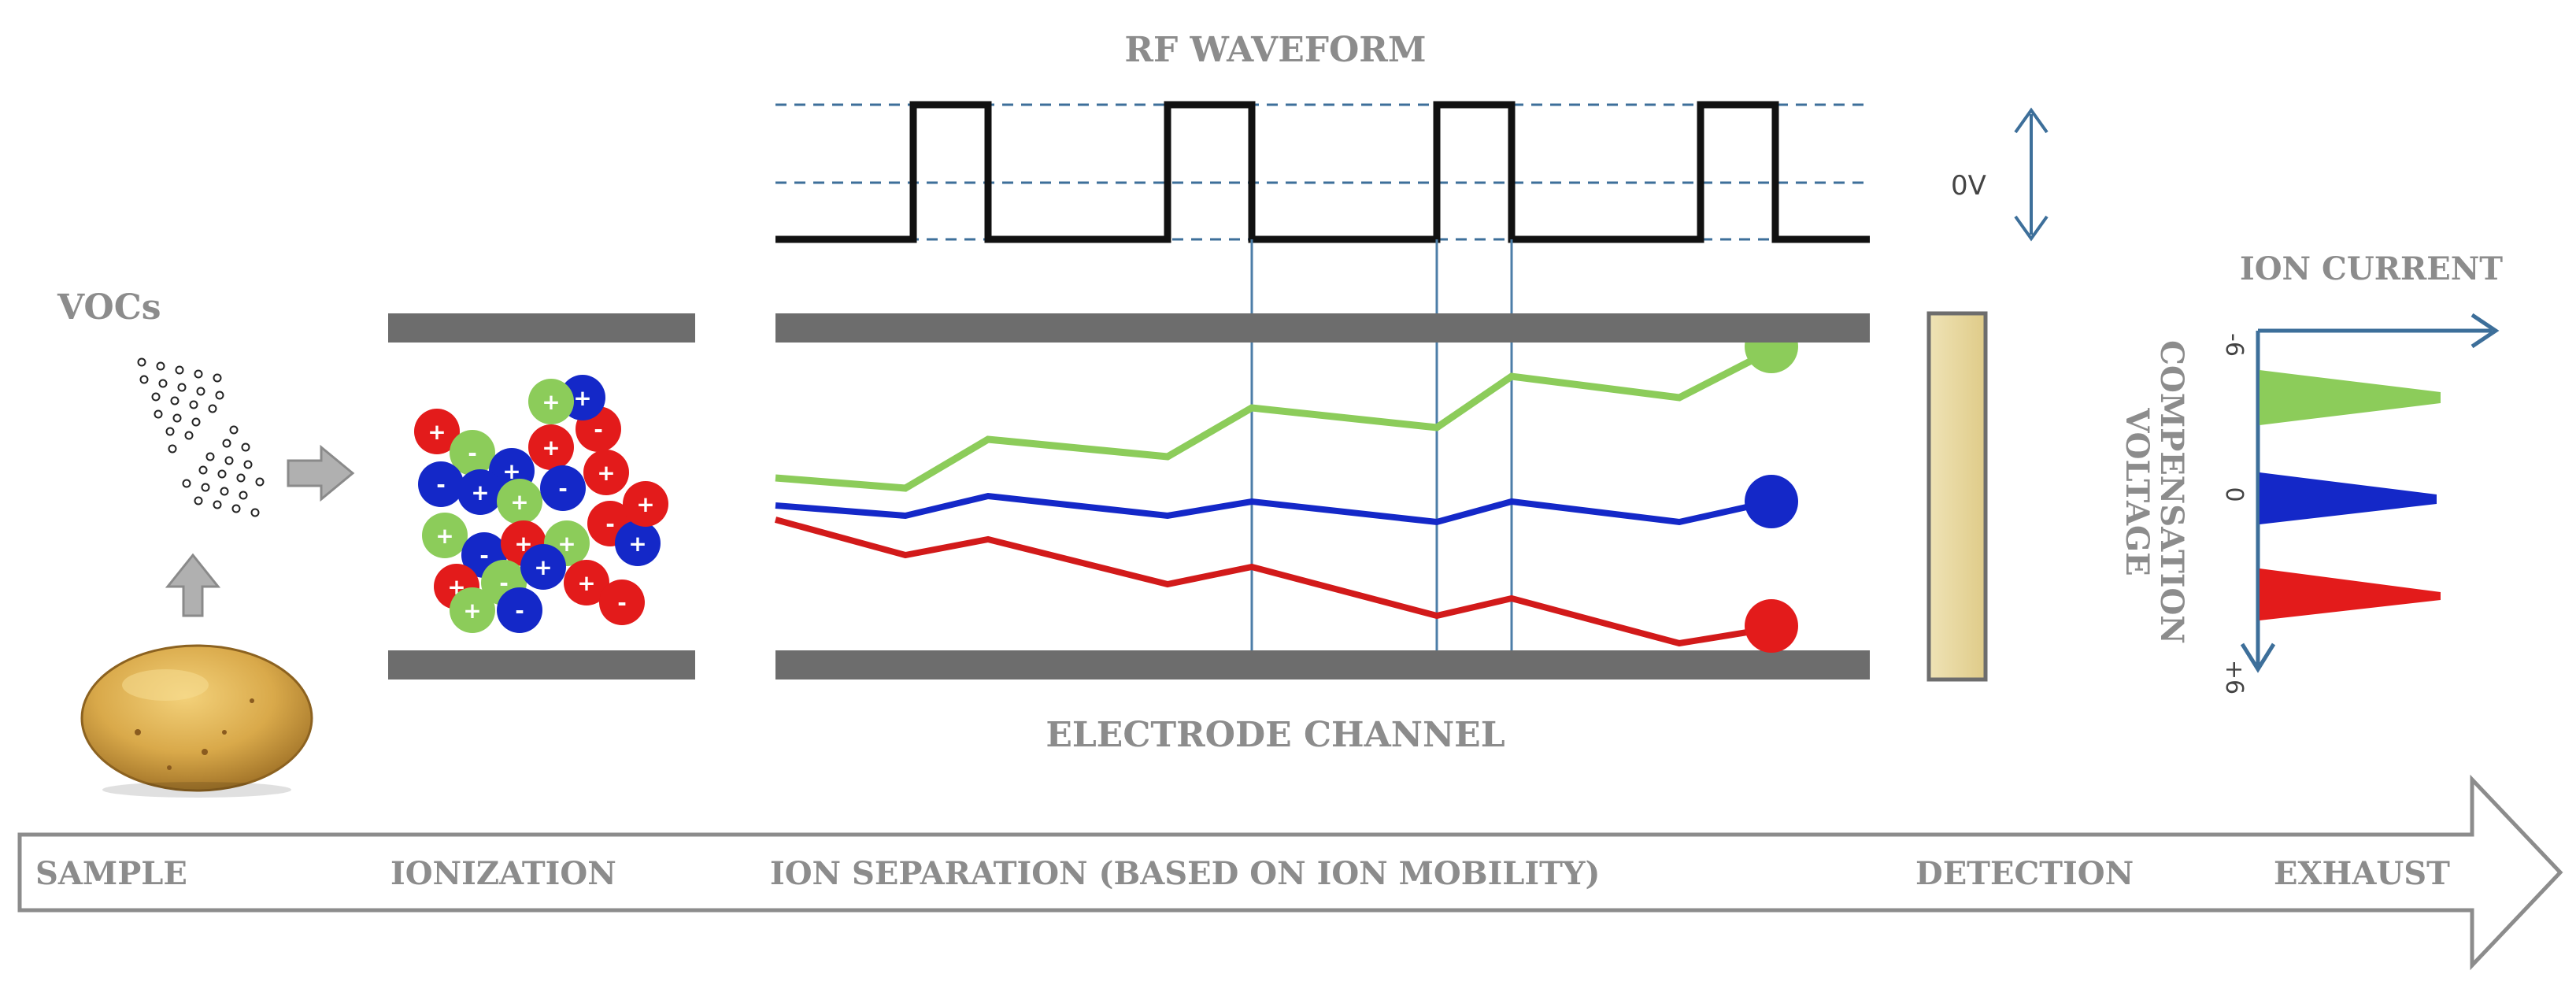  Describe the element at coordinates (1273, 509) in the screenshot. I see `blue-ion-trajectory` at that location.